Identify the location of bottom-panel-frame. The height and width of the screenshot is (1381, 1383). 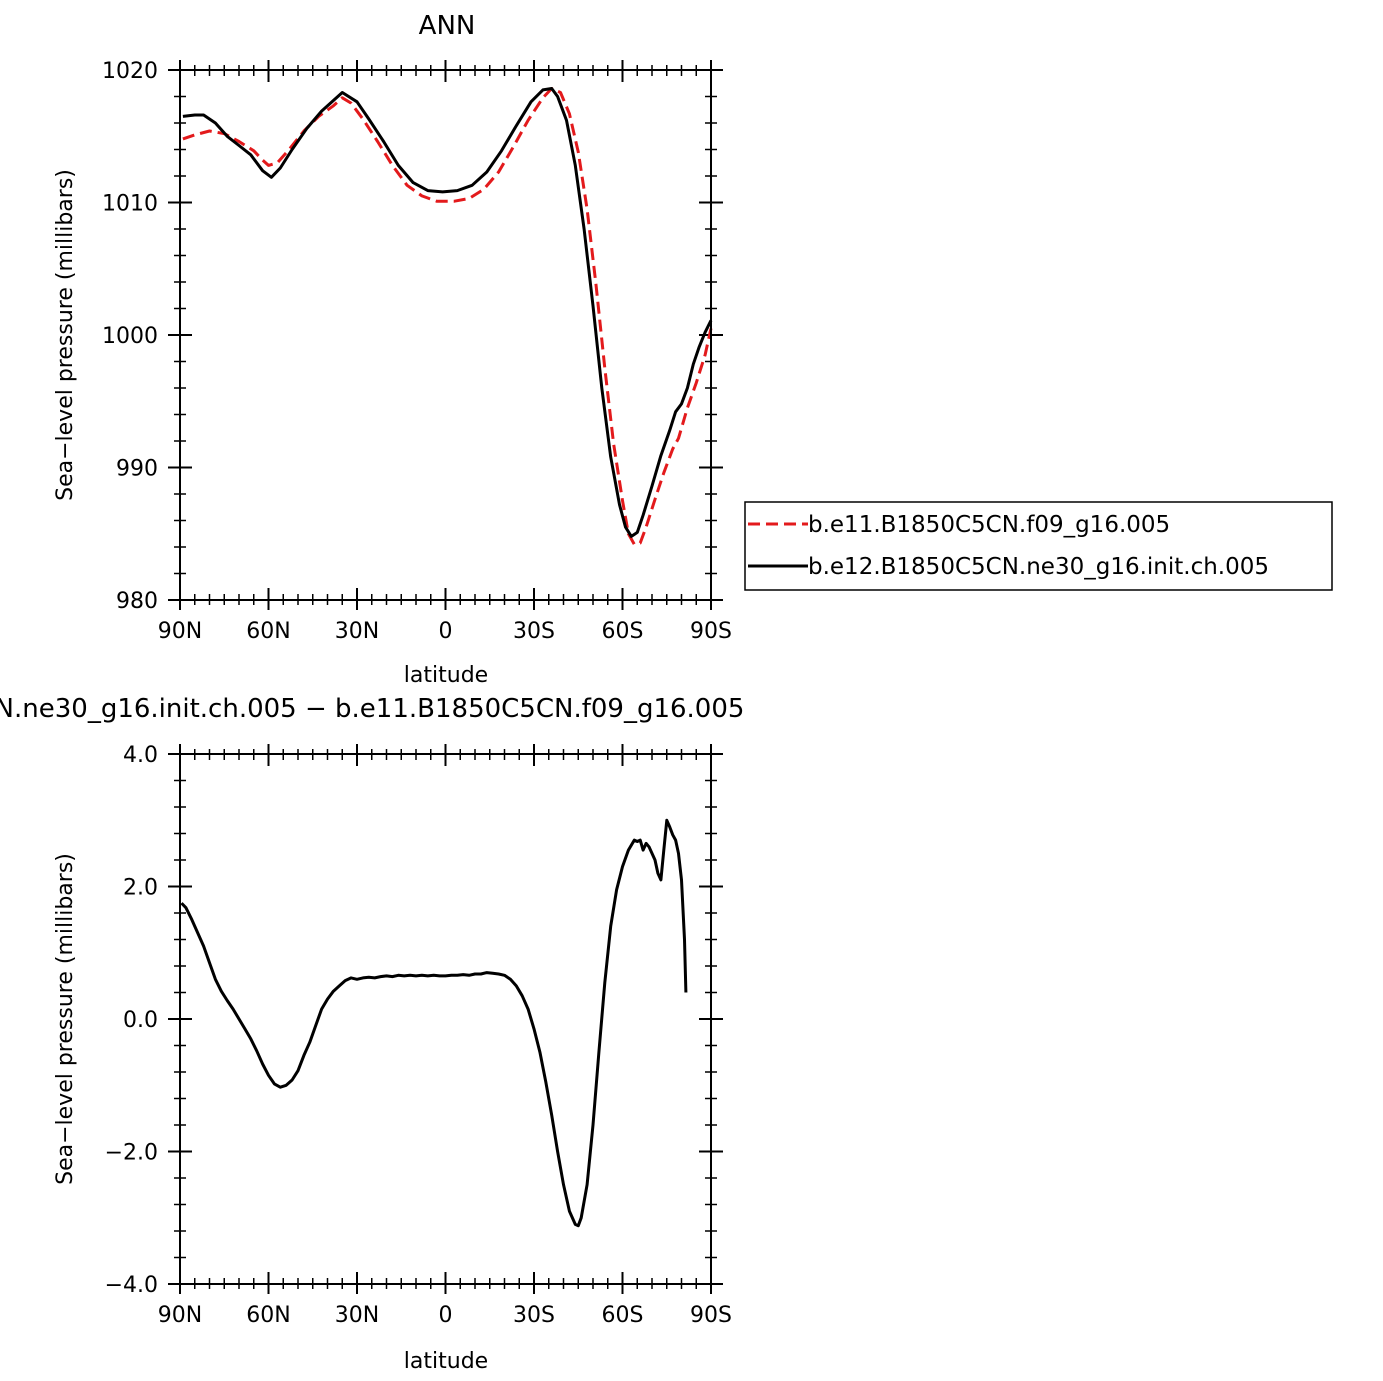
(445, 1019).